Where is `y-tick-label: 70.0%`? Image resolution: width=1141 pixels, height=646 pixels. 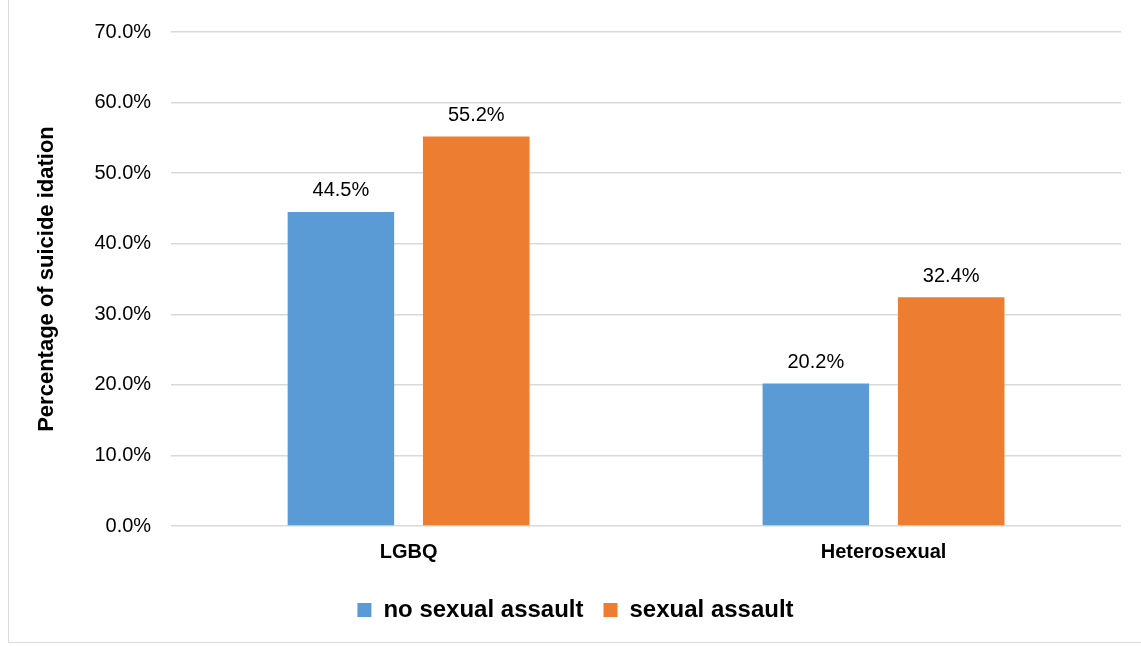 y-tick-label: 70.0% is located at coordinates (123, 30).